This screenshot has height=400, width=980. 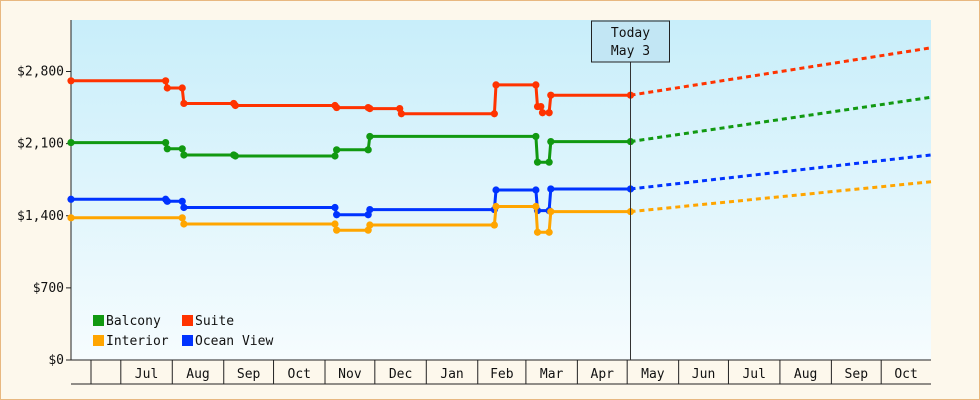 What do you see at coordinates (48, 288) in the screenshot?
I see `y-tick-label: $700` at bounding box center [48, 288].